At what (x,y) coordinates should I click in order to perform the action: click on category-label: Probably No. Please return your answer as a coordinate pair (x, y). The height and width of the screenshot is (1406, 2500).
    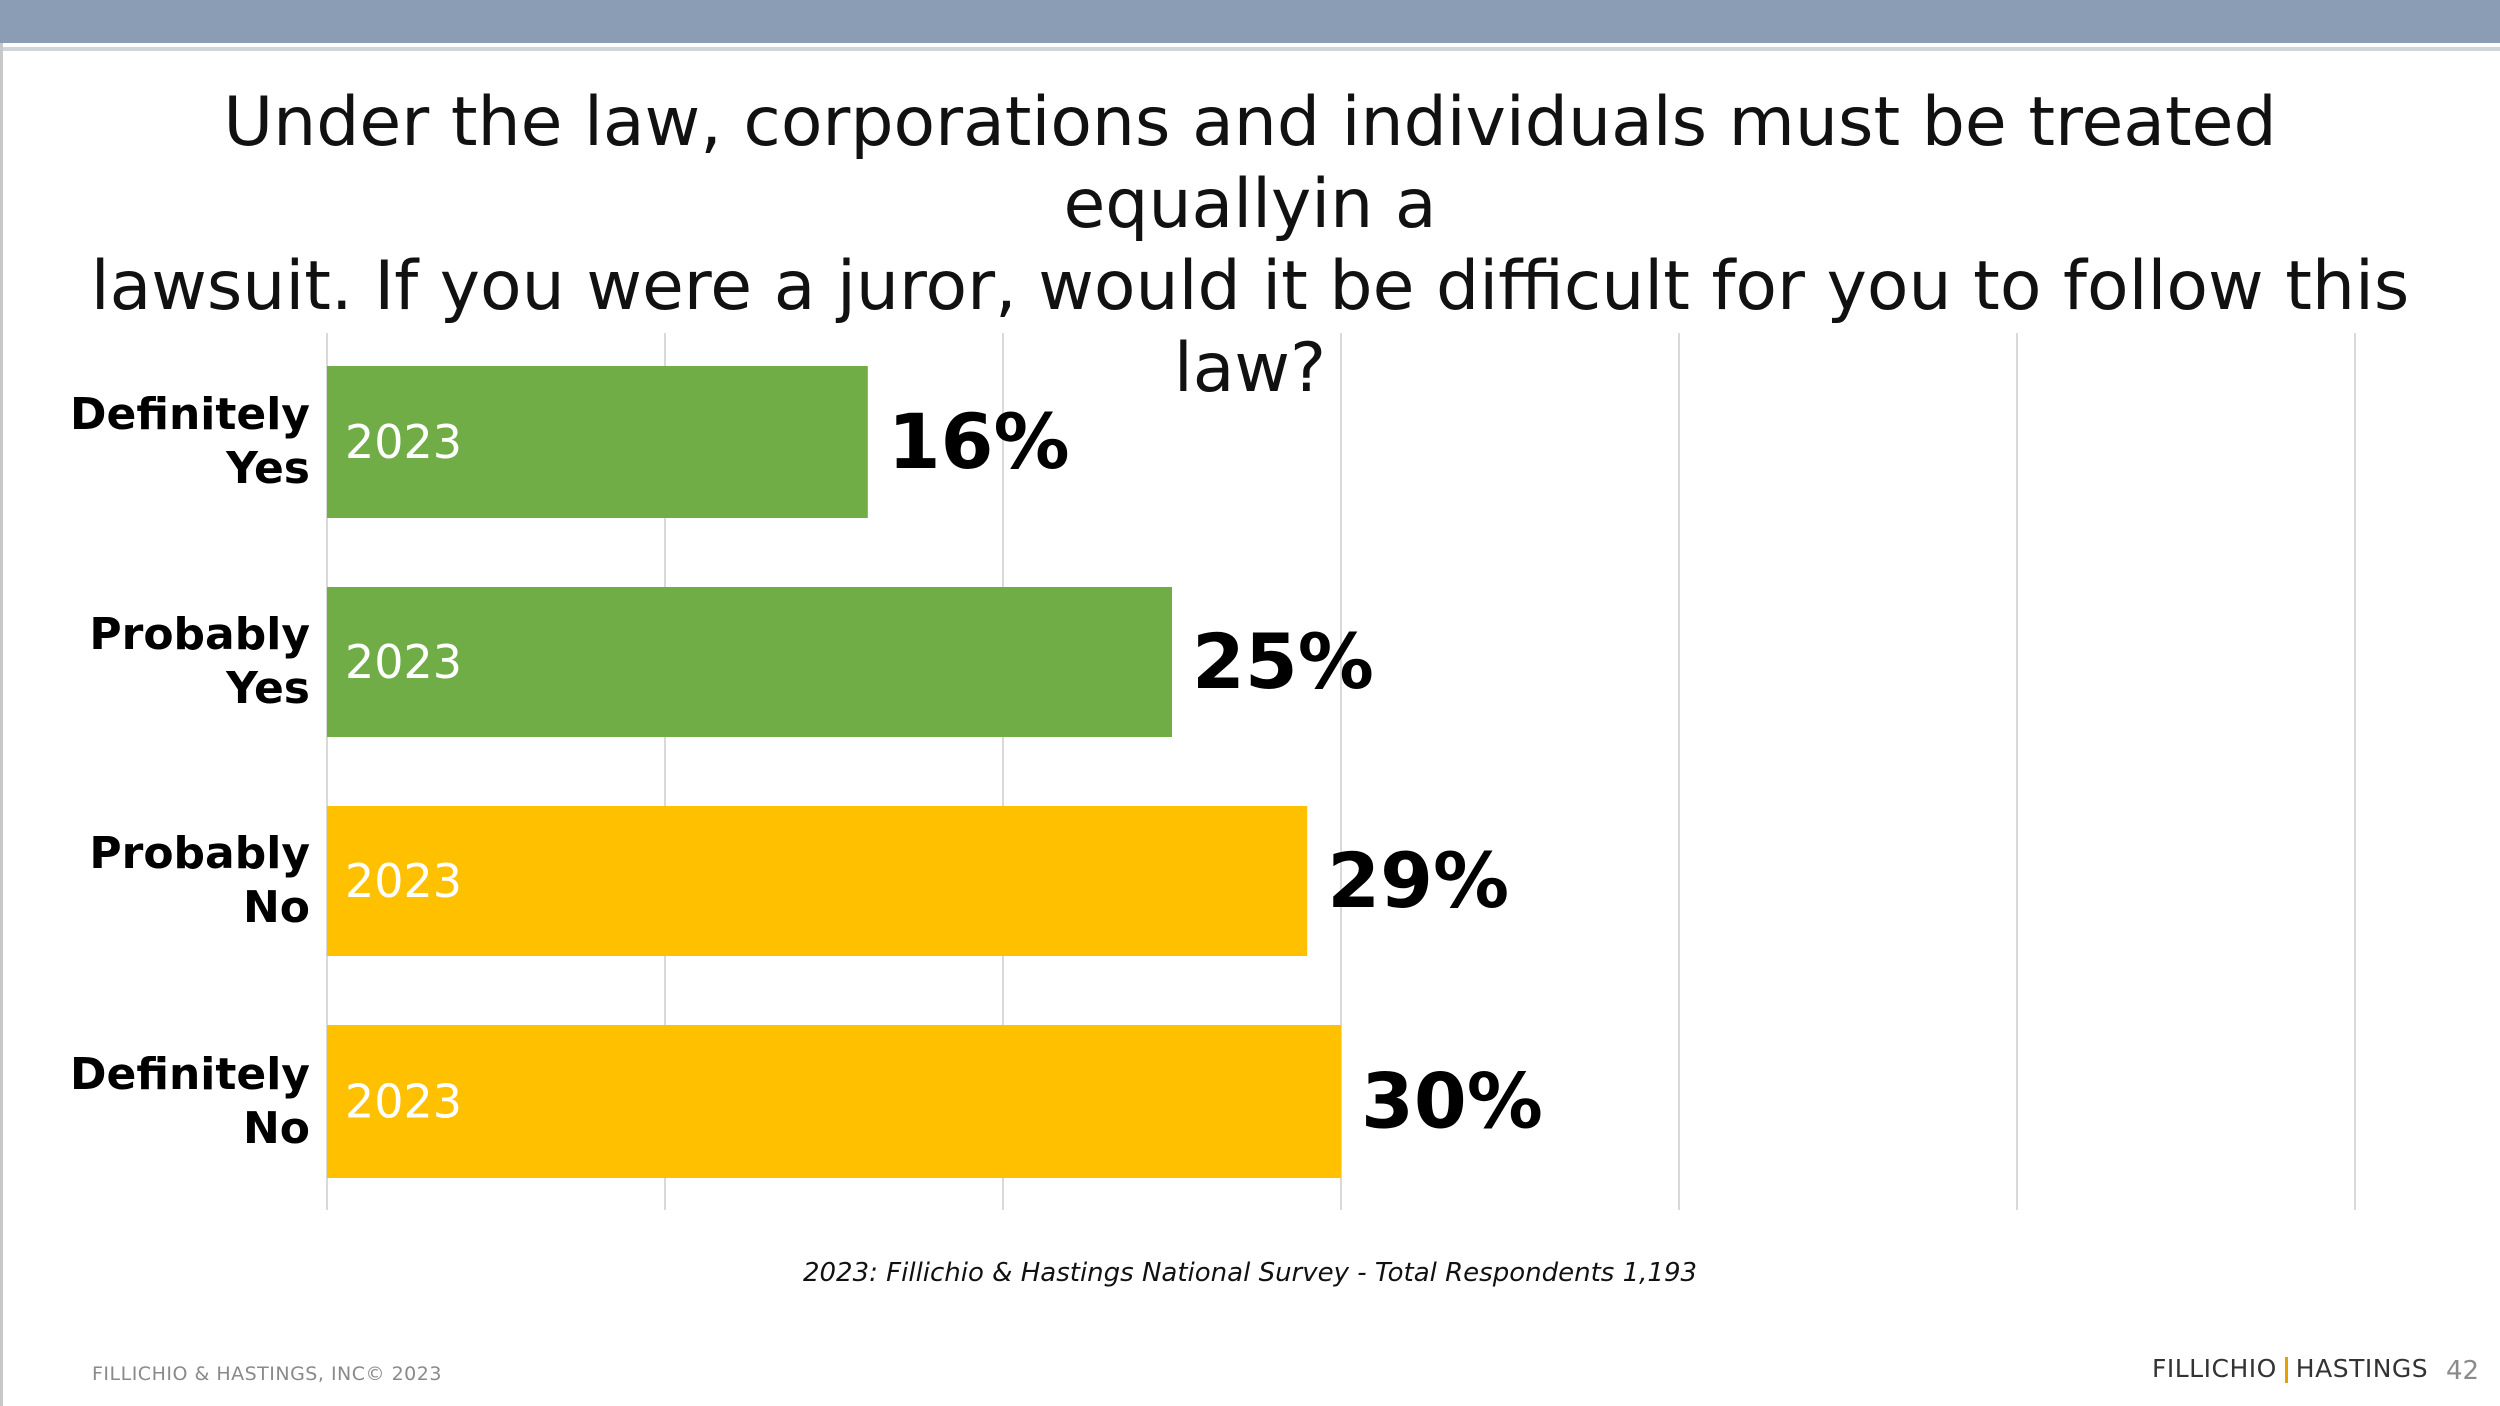
    Looking at the image, I should click on (175, 881).